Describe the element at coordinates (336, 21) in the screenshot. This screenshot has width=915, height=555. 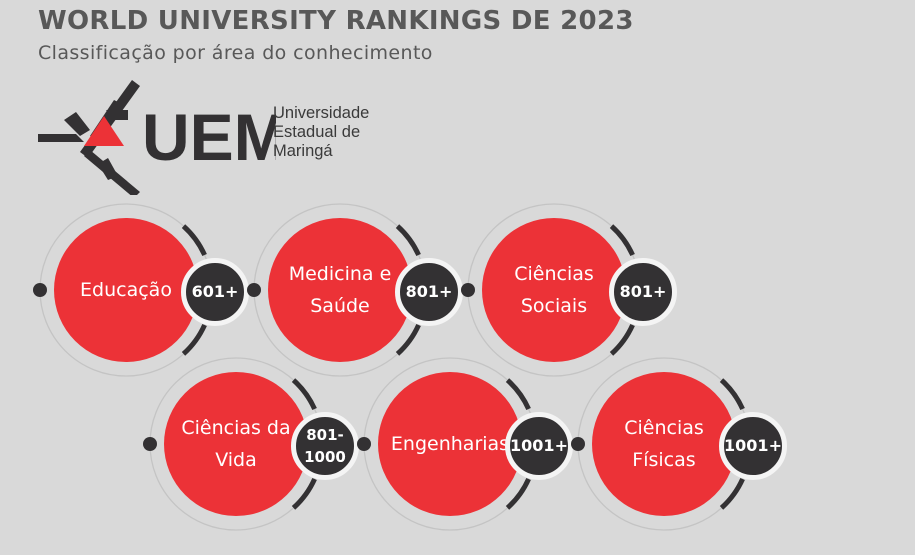
I see `page-title: WORLD UNIVERSITY RANKINGS DE 2023` at that location.